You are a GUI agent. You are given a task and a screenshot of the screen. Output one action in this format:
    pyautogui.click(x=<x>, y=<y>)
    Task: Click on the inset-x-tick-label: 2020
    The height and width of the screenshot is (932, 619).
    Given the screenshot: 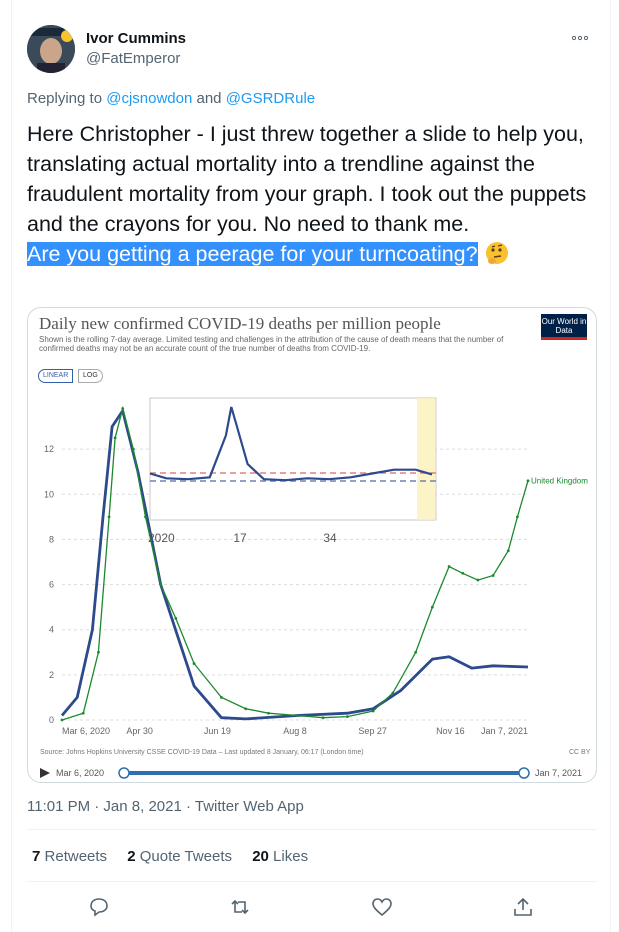 What is the action you would take?
    pyautogui.click(x=161, y=538)
    